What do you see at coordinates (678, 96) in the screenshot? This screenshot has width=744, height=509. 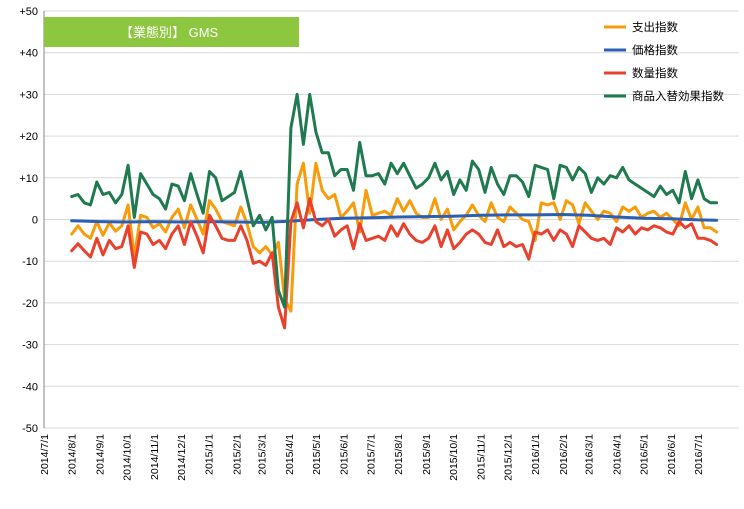 I see `legend-label: 商品入替効果指数` at bounding box center [678, 96].